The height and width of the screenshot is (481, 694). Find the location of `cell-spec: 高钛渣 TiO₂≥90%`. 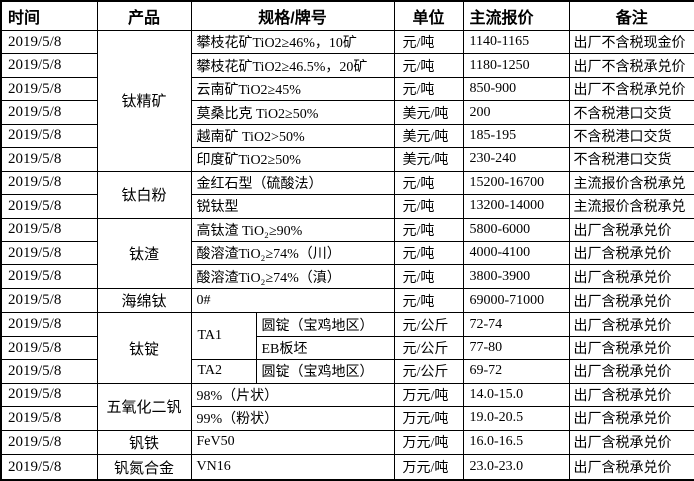

cell-spec: 高钛渣 TiO₂≥90% is located at coordinates (292, 229).